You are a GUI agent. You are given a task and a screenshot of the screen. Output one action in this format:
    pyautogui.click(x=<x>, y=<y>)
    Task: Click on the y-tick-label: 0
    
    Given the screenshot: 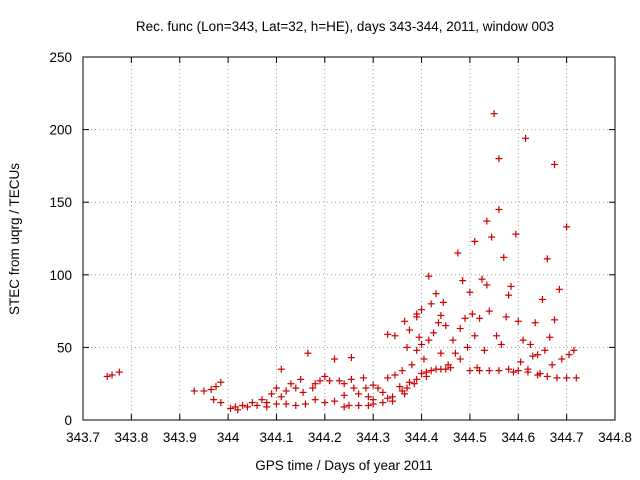 What is the action you would take?
    pyautogui.click(x=68, y=420)
    